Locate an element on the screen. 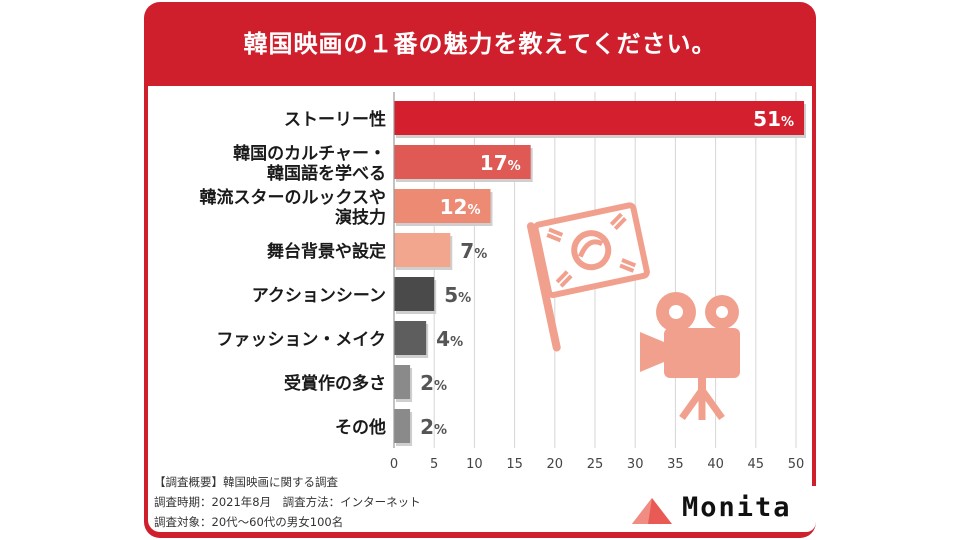 The width and height of the screenshot is (960, 540). category-label: 舞台背景や設定 is located at coordinates (326, 251).